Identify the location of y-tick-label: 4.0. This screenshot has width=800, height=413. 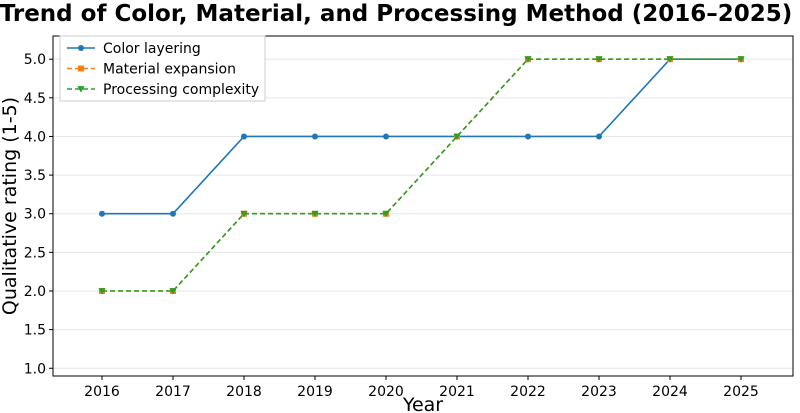
(35, 137).